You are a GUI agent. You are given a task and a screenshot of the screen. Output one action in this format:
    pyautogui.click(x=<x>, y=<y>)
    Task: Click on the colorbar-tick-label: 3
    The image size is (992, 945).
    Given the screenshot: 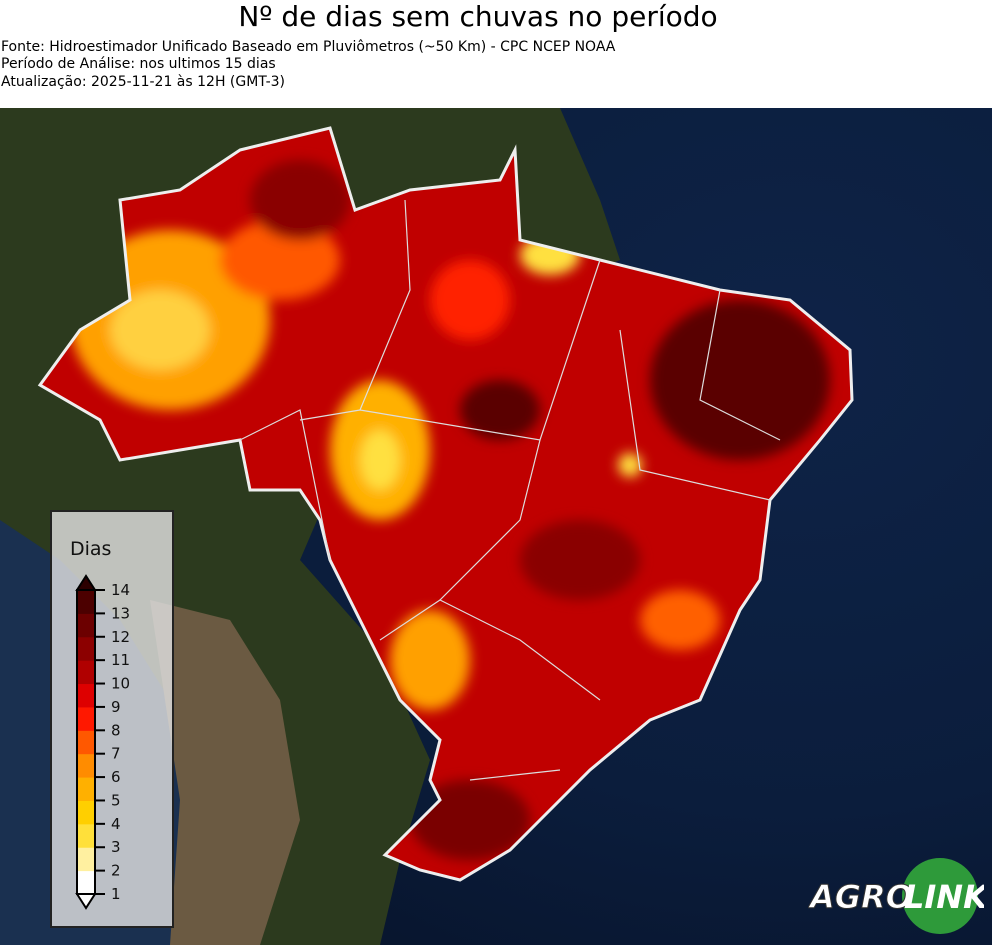 What is the action you would take?
    pyautogui.click(x=116, y=847)
    